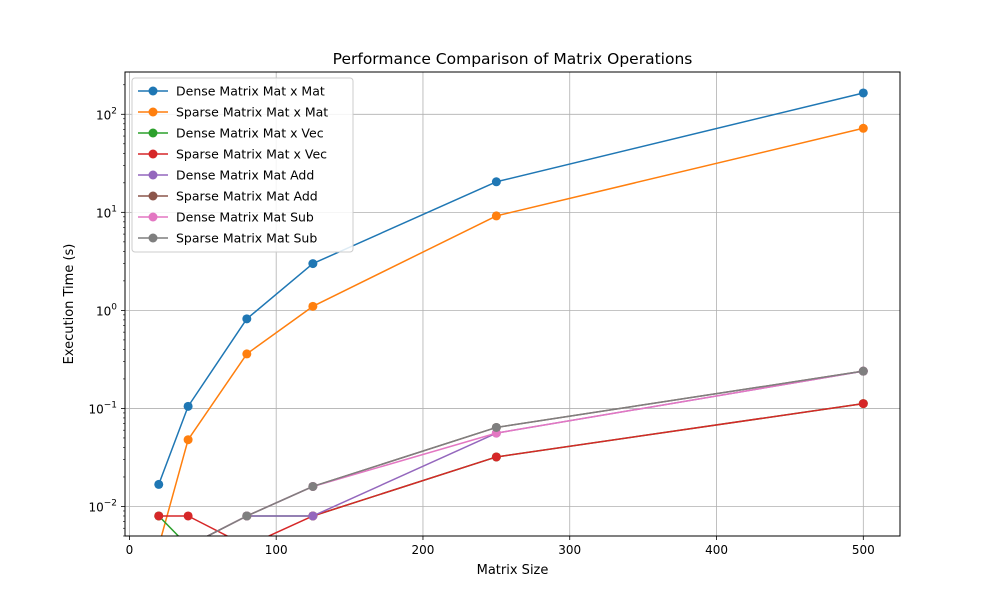 The height and width of the screenshot is (600, 1000). Describe the element at coordinates (716, 550) in the screenshot. I see `x-tick-label: 400` at that location.